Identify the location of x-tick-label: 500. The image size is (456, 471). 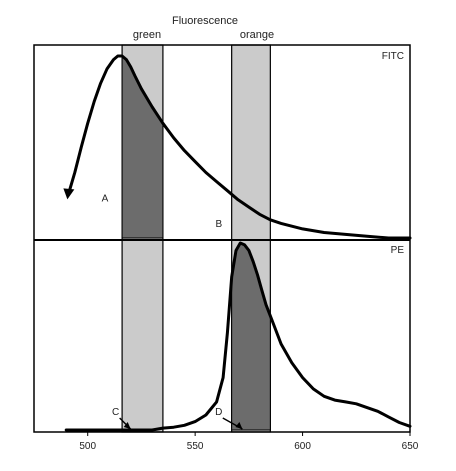
(87, 446).